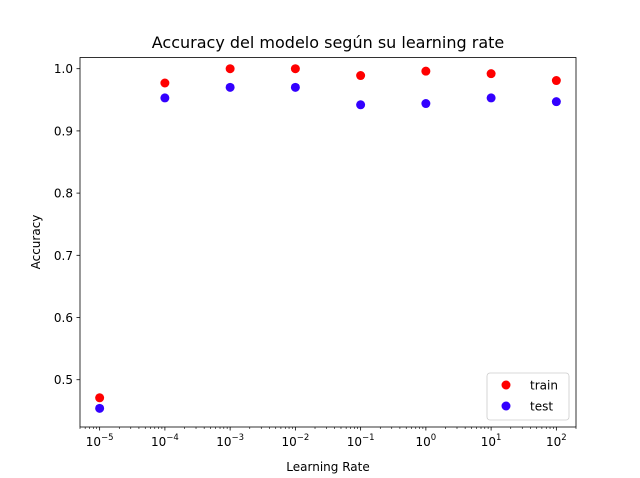 Image resolution: width=640 pixels, height=478 pixels. I want to click on legend-marker-train, so click(506, 385).